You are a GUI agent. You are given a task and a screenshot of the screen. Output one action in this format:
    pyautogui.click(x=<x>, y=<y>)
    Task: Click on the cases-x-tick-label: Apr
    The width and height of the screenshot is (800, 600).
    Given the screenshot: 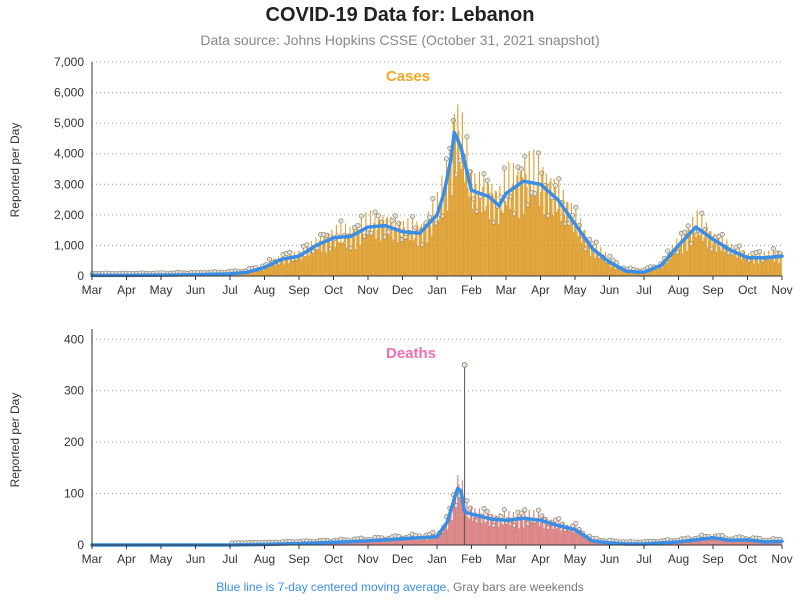 What is the action you would take?
    pyautogui.click(x=540, y=290)
    